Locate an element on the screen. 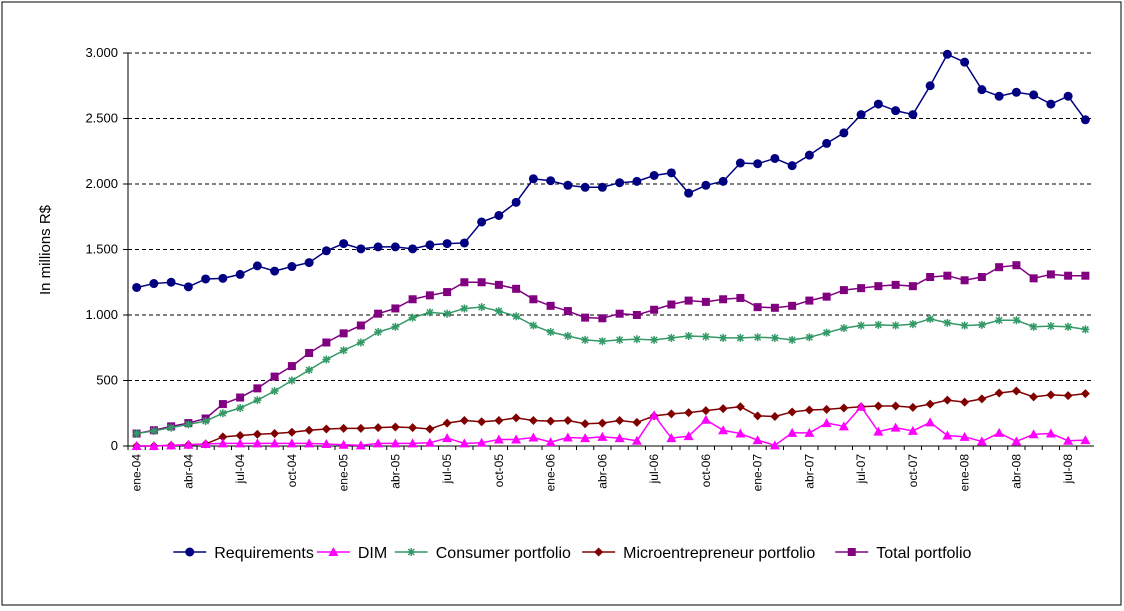 The width and height of the screenshot is (1124, 611). y-tick-label: 0 is located at coordinates (114, 445).